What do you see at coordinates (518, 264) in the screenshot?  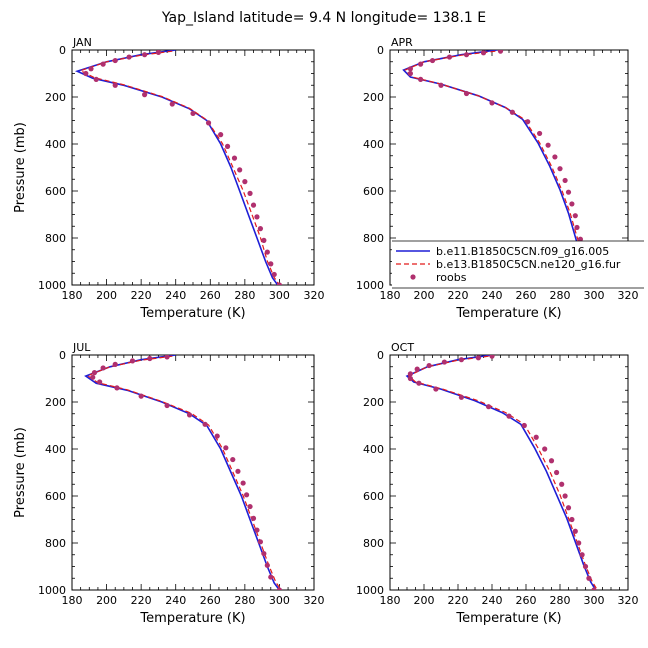 I see `legend-background` at bounding box center [518, 264].